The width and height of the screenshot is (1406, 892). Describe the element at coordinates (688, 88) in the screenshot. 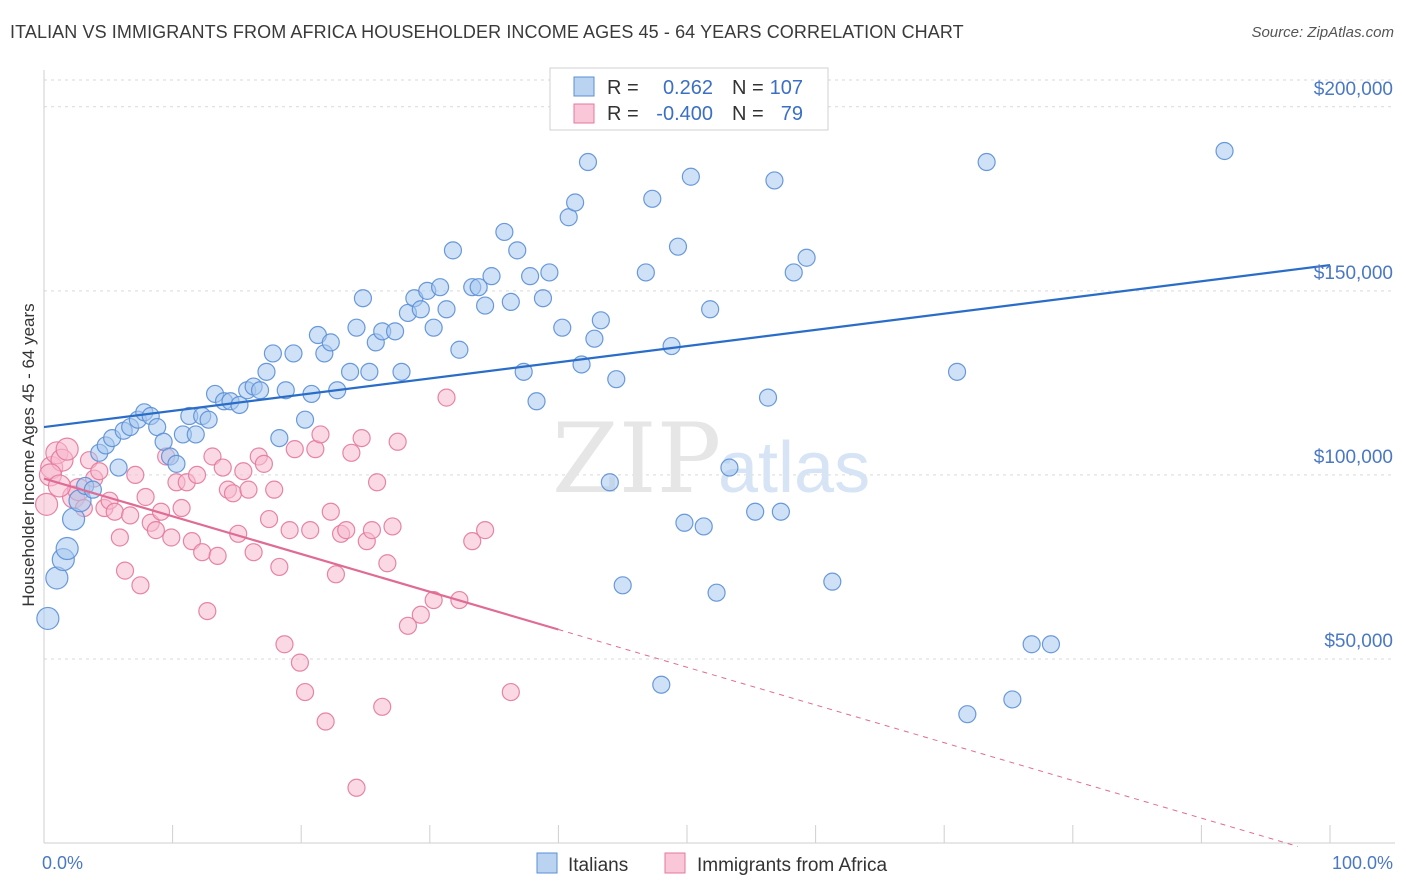

I see `legend-r-value-italians: 0.262` at that location.